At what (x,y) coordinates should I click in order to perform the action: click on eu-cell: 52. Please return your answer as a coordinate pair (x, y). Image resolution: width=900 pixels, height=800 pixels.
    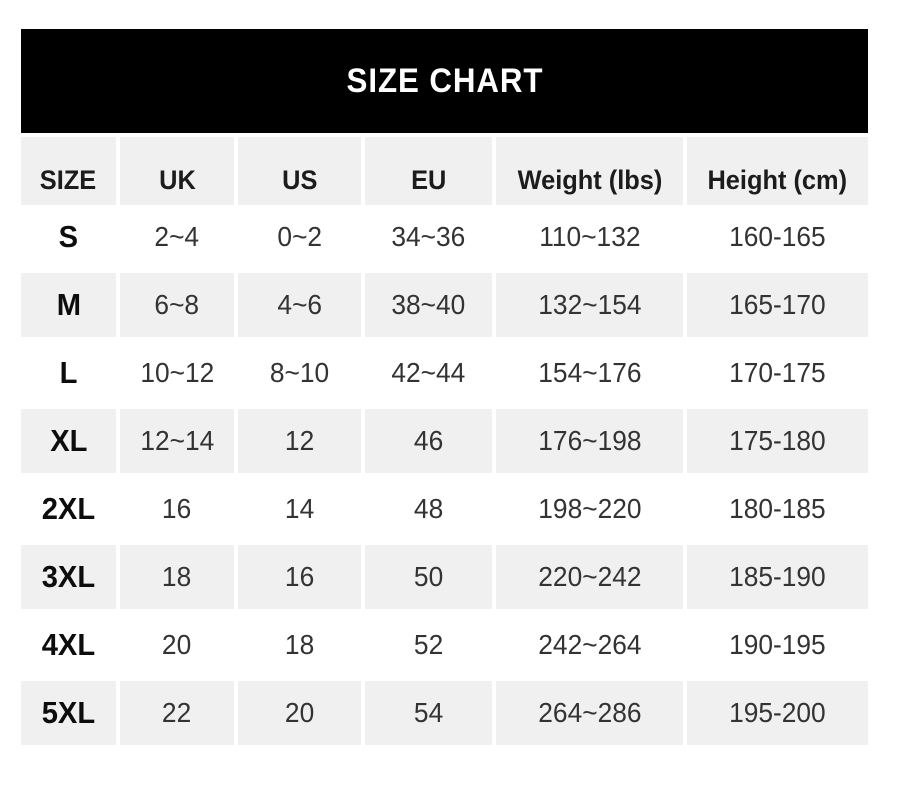
    Looking at the image, I should click on (428, 645).